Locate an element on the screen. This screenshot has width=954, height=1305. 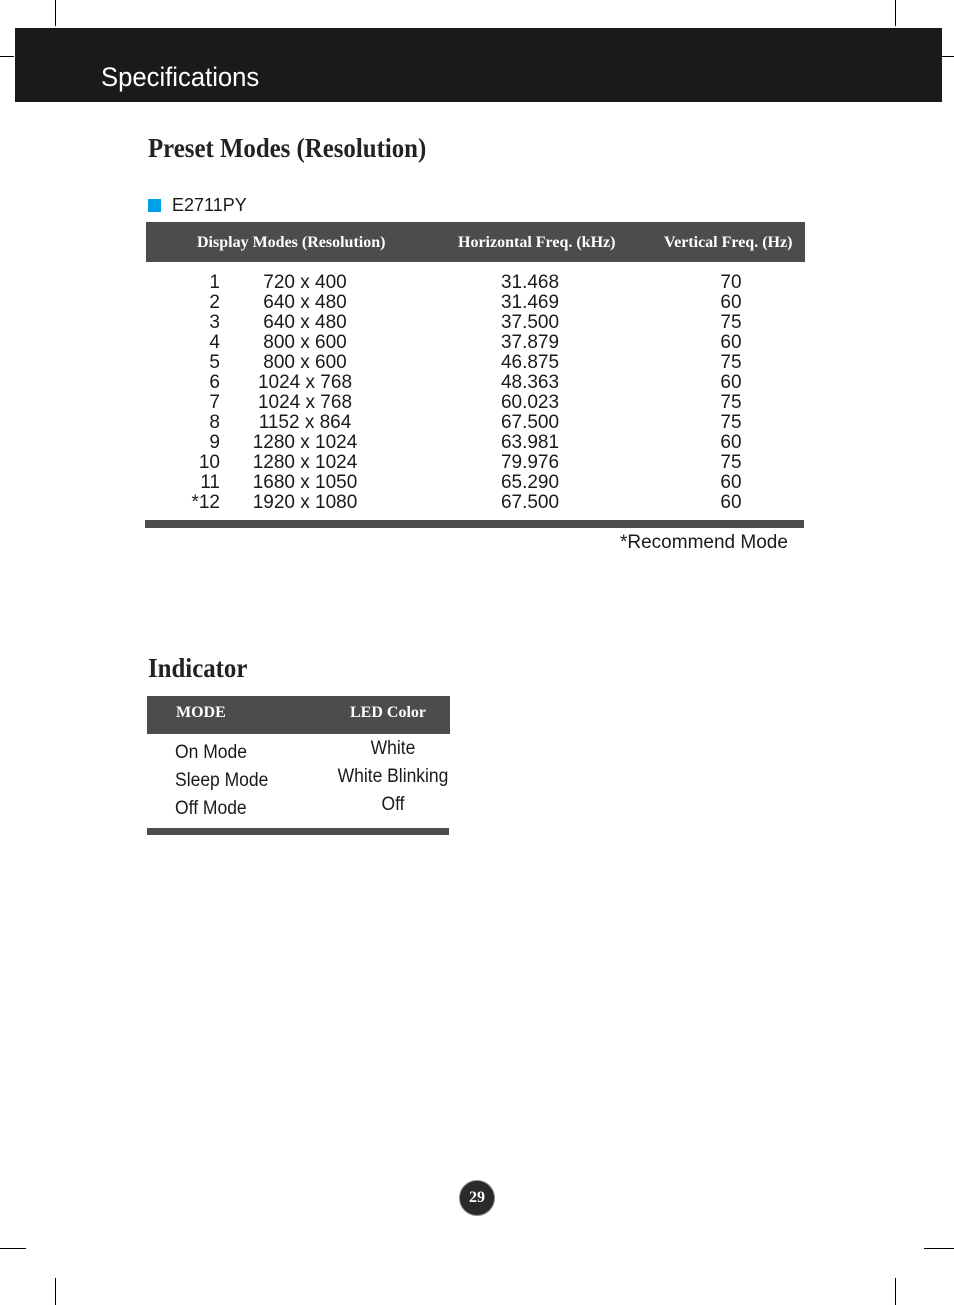
table-cell: On Mode is located at coordinates (211, 752).